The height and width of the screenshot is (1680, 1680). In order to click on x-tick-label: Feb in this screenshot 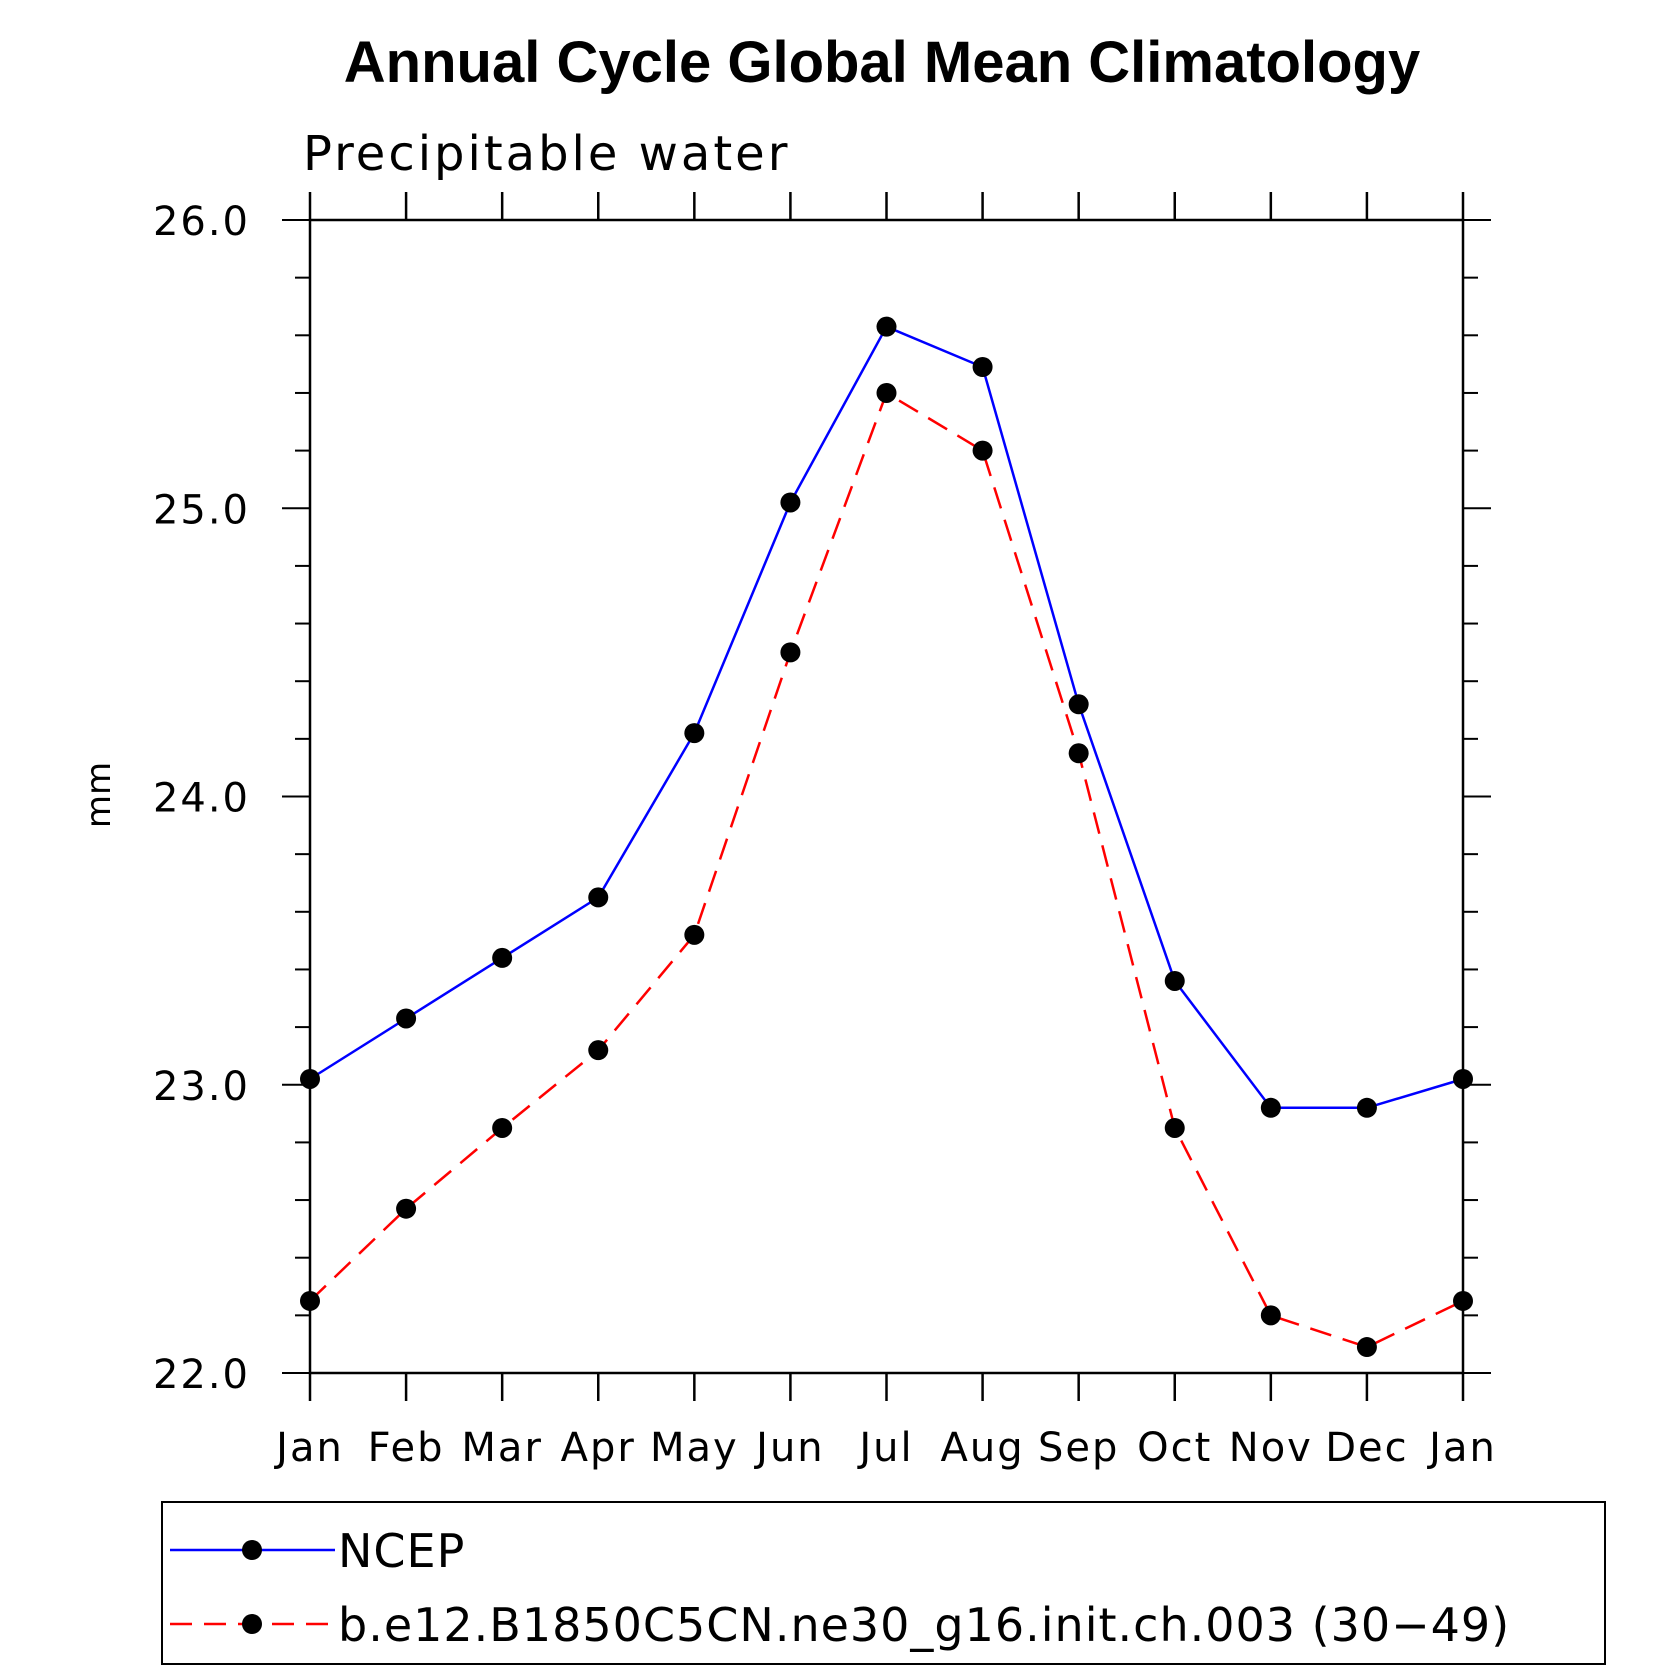, I will do `click(406, 1448)`.